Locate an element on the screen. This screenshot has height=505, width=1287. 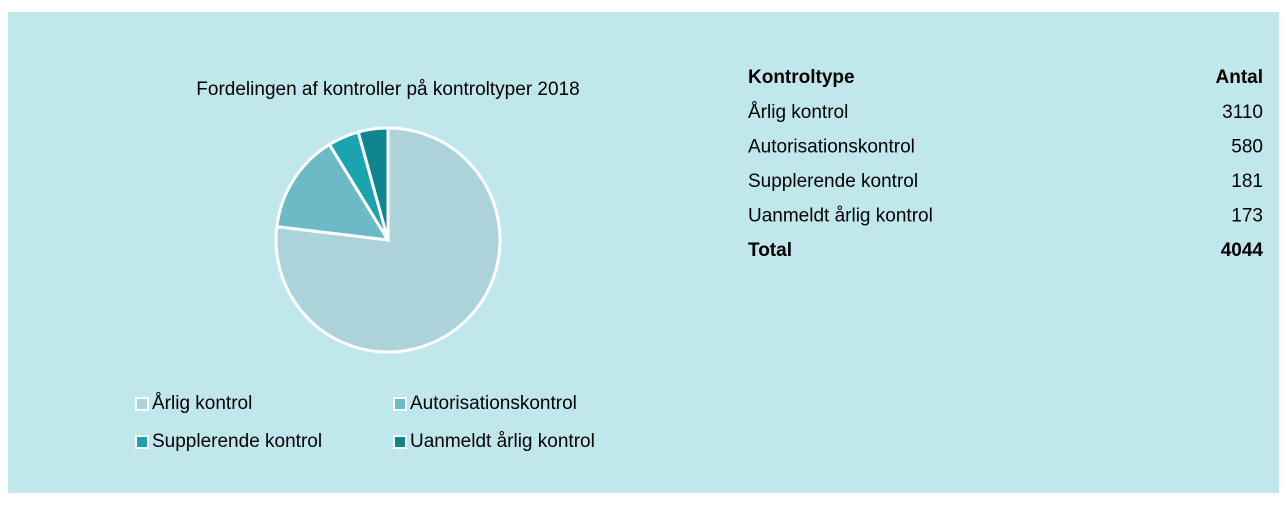
legend-label: Supplerende kontrol is located at coordinates (237, 441).